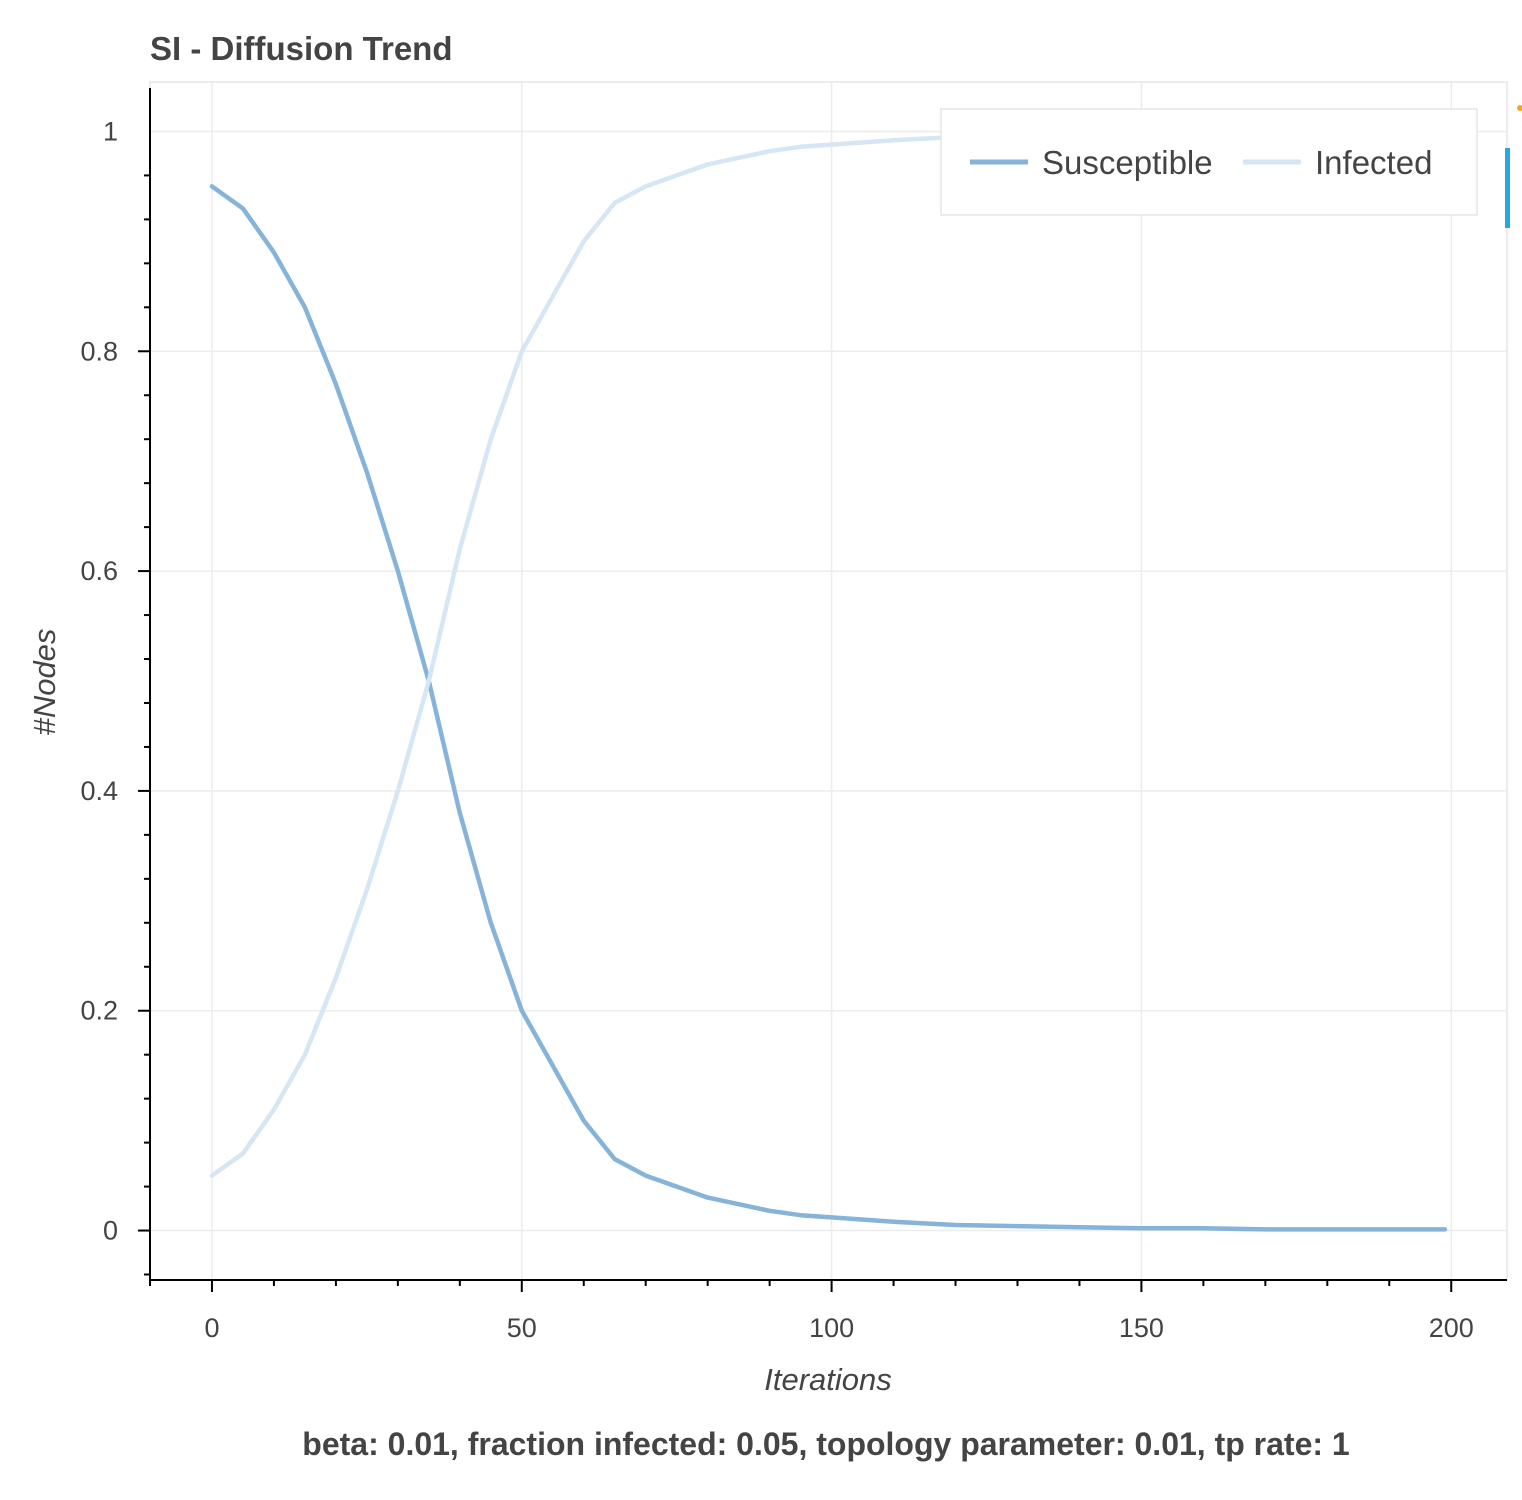  I want to click on x-tick-label: 150, so click(1141, 1328).